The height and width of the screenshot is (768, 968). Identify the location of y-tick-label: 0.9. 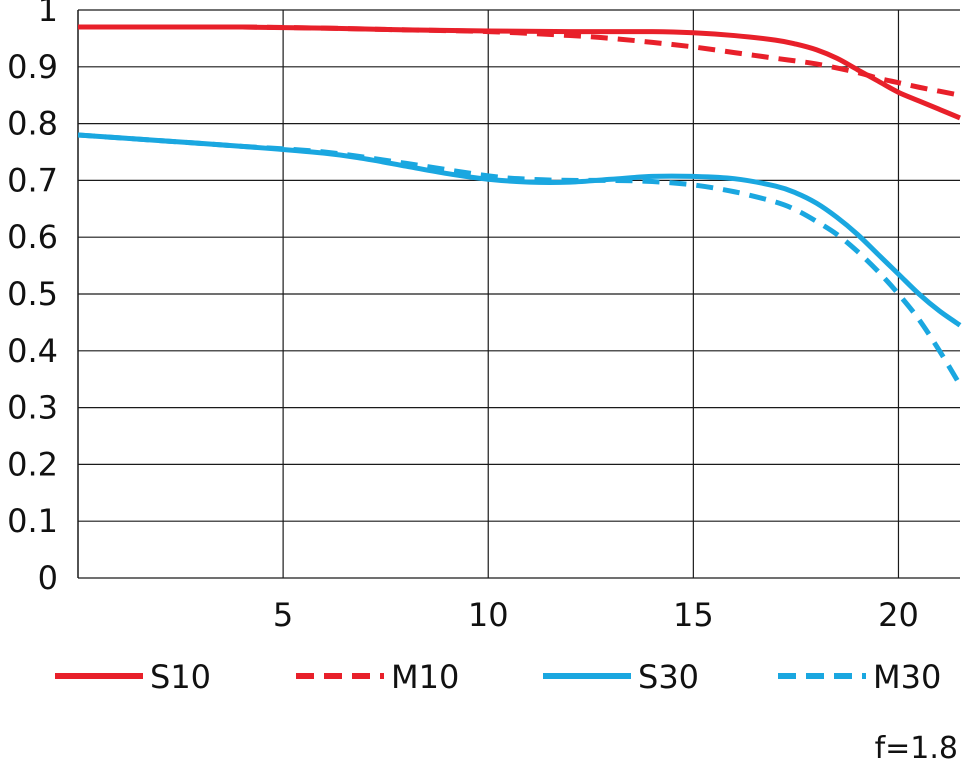
(32, 67).